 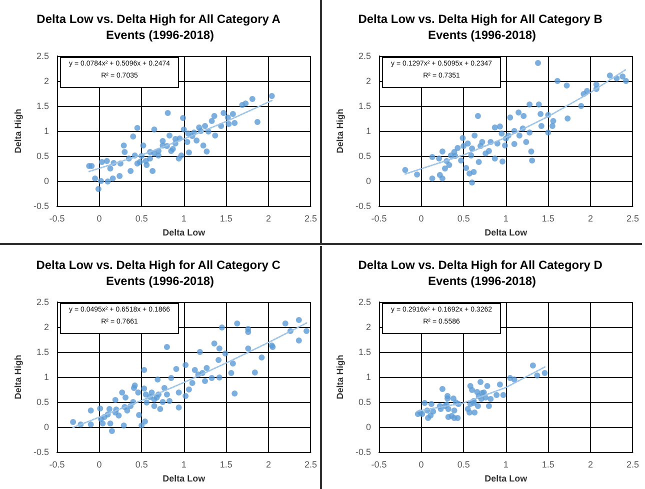 What do you see at coordinates (482, 273) in the screenshot?
I see `chart-title: Delta Low vs. Delta High for All Category D Events (1996-2018)` at bounding box center [482, 273].